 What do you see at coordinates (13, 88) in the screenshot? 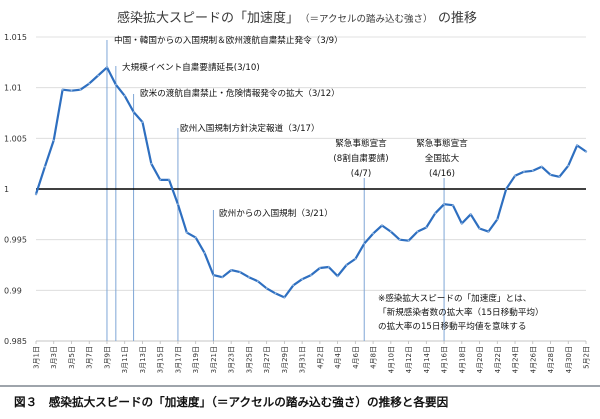
I see `y-tick-label: 1.01` at bounding box center [13, 88].